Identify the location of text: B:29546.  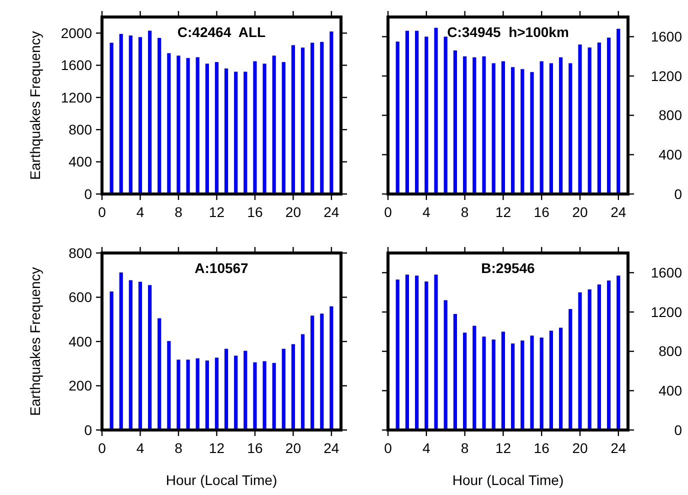
(508, 268).